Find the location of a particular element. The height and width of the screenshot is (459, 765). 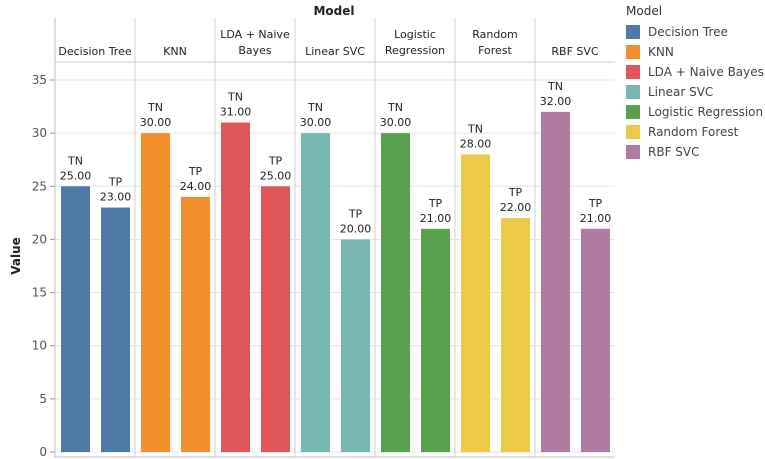

legend-label: Linear SVC is located at coordinates (681, 92).